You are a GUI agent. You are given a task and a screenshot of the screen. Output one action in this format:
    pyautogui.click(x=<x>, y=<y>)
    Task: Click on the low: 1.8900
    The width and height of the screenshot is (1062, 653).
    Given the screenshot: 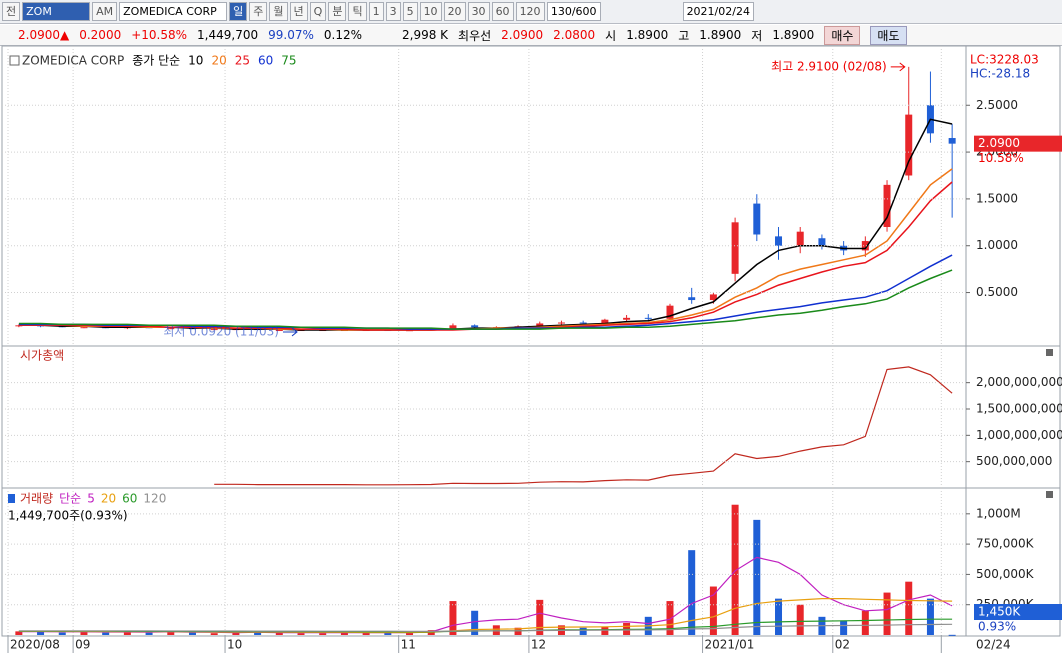 What is the action you would take?
    pyautogui.click(x=793, y=35)
    